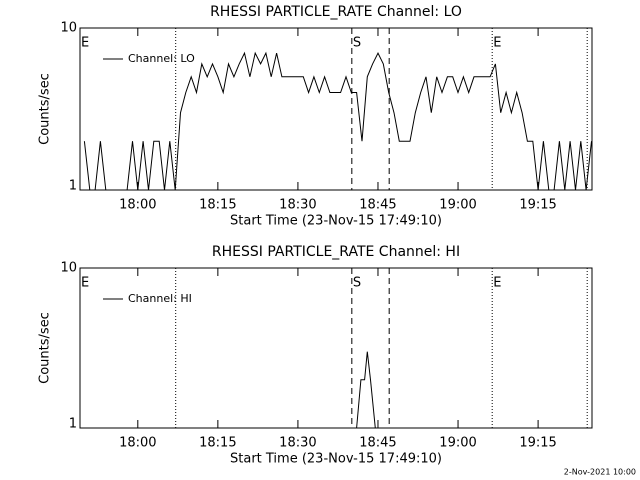  Describe the element at coordinates (336, 12) in the screenshot. I see `chart-title: RHESSI PARTICLE_RATE Channel: LO` at that location.